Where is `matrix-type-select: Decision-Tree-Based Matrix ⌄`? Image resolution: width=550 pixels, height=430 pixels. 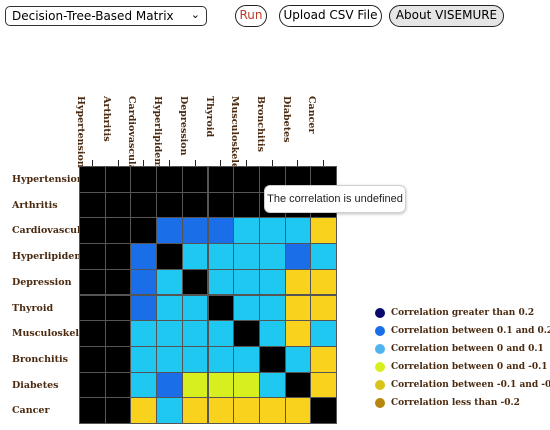
matrix-type-select: Decision-Tree-Based Matrix ⌄ is located at coordinates (106, 16).